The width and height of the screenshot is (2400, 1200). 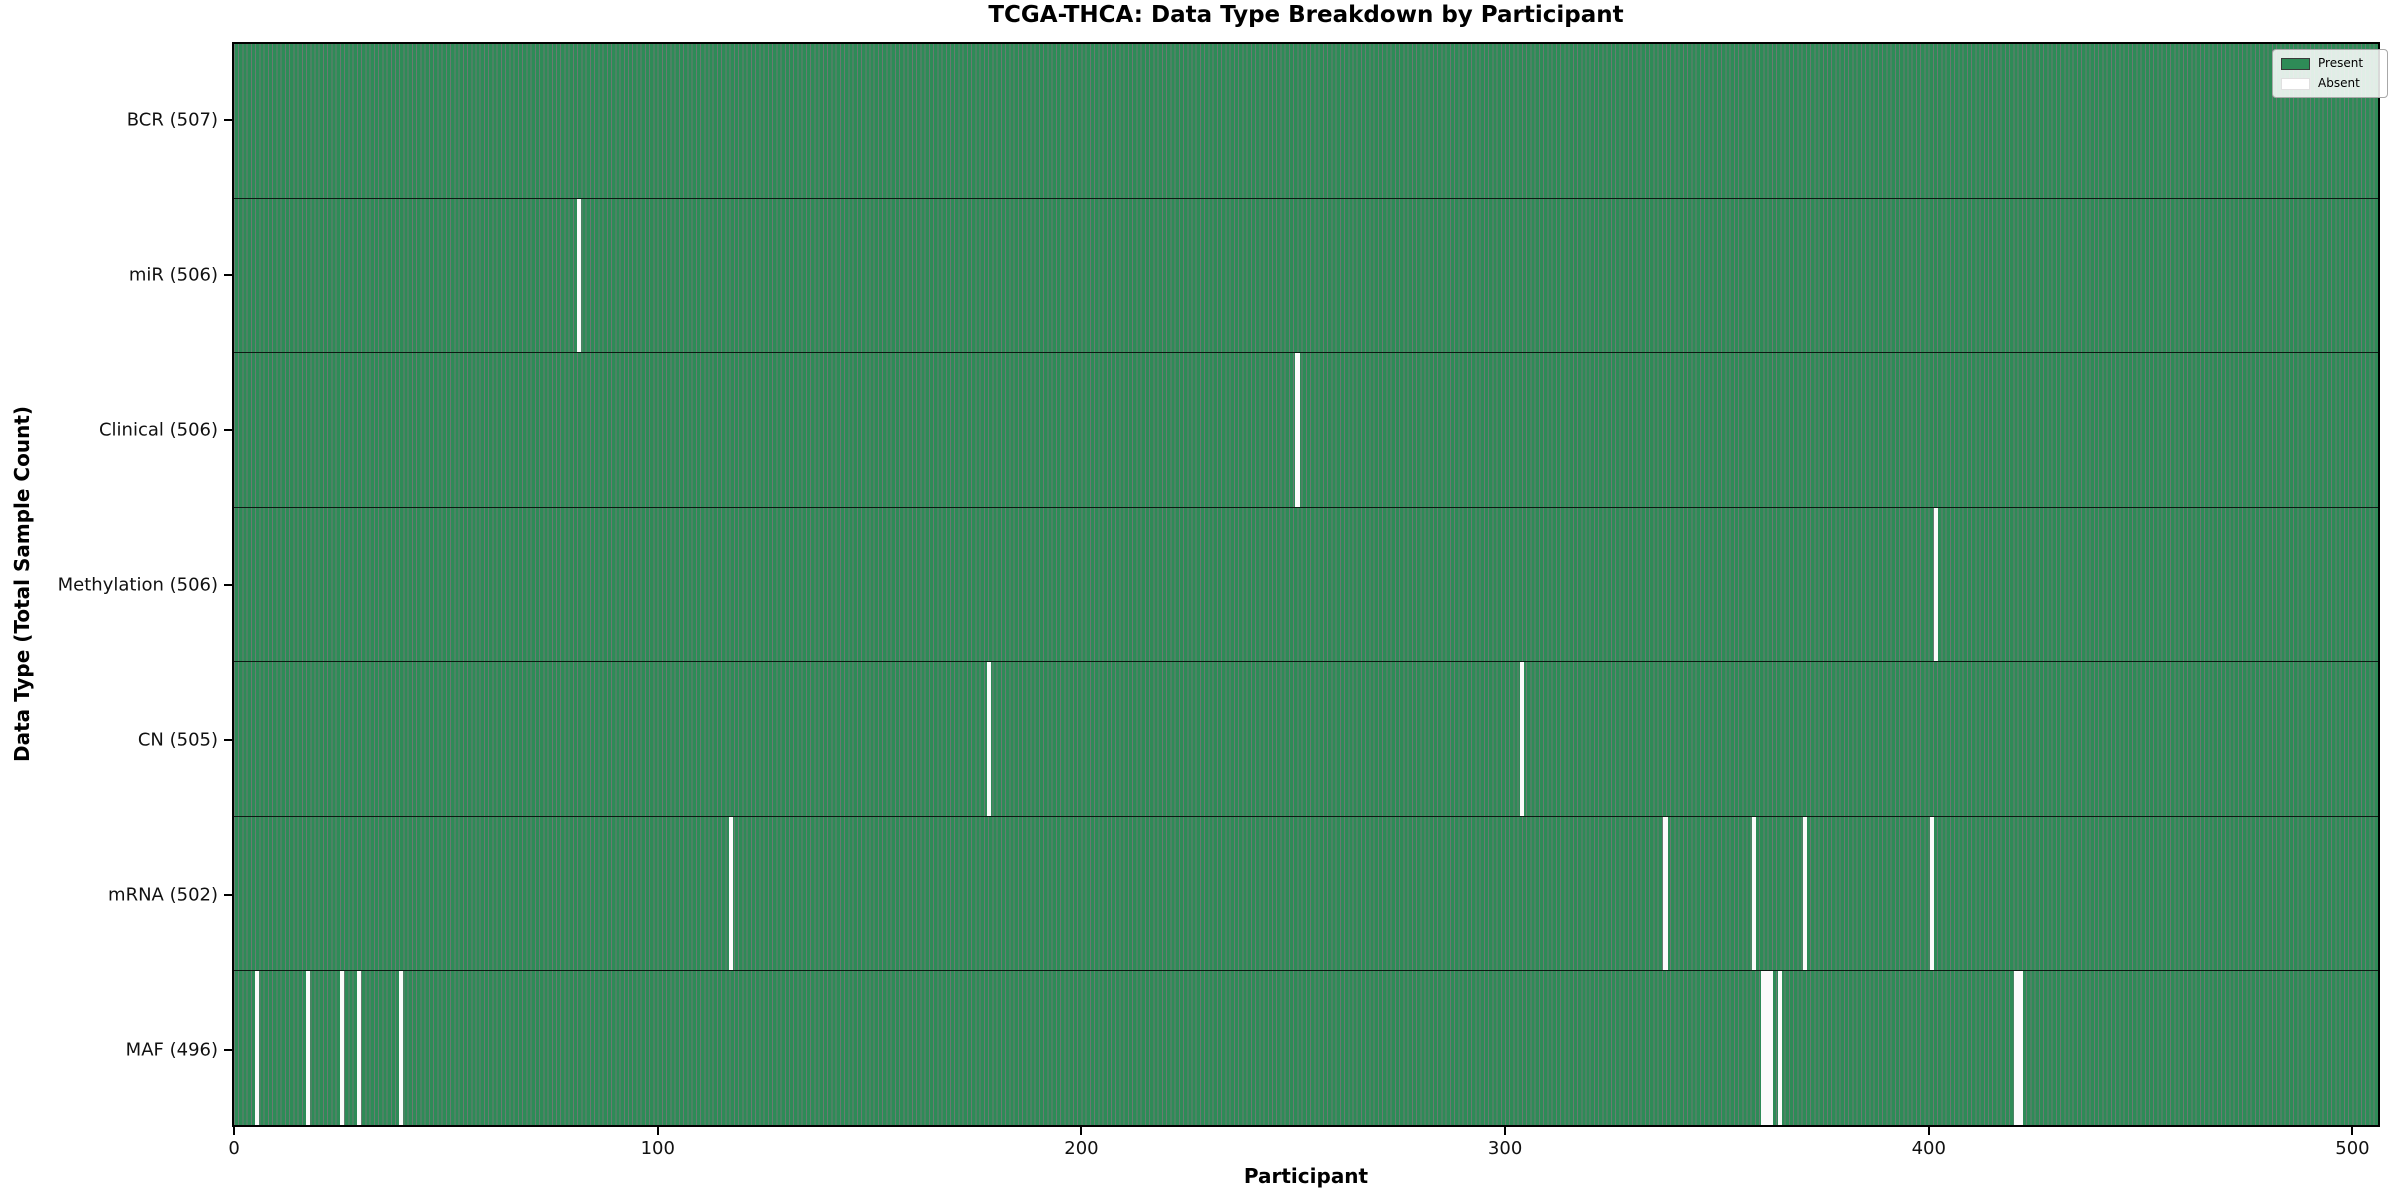 I want to click on y-tick-label-miR: miR (506), so click(x=173, y=274).